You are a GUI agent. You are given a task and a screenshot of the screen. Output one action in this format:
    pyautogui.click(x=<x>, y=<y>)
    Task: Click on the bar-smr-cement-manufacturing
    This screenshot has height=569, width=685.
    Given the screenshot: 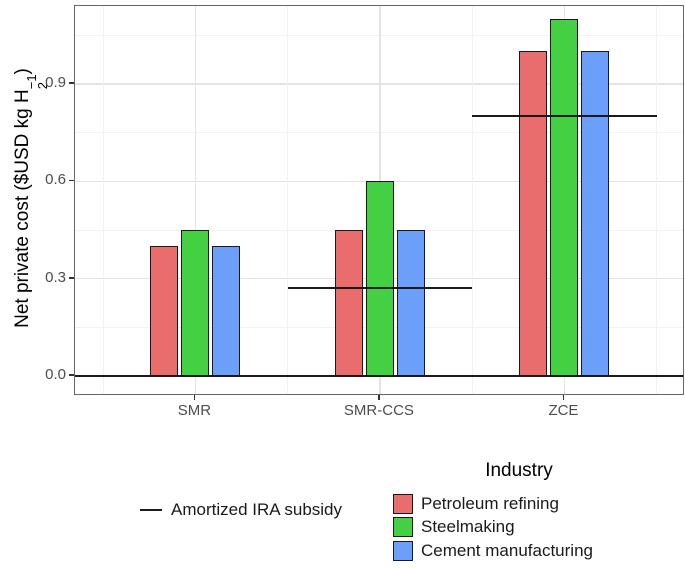 What is the action you would take?
    pyautogui.click(x=226, y=311)
    